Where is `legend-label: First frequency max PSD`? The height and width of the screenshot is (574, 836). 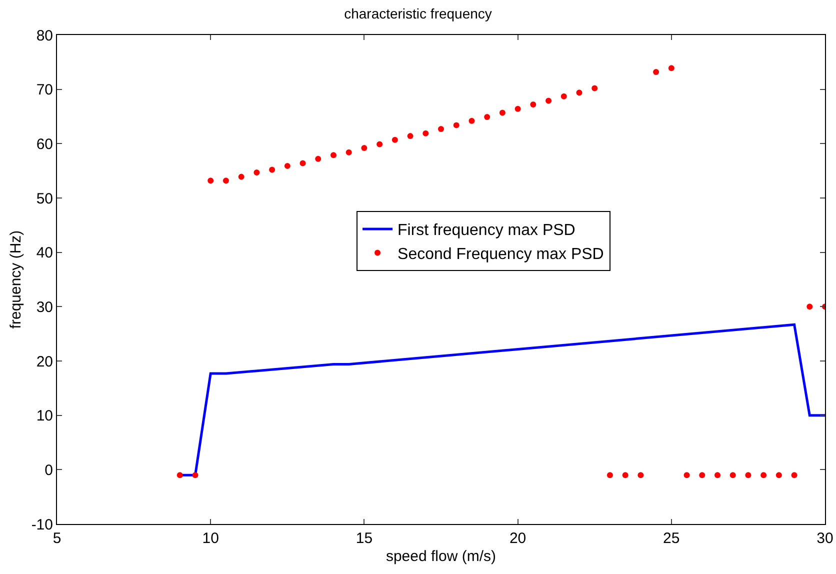 legend-label: First frequency max PSD is located at coordinates (487, 231).